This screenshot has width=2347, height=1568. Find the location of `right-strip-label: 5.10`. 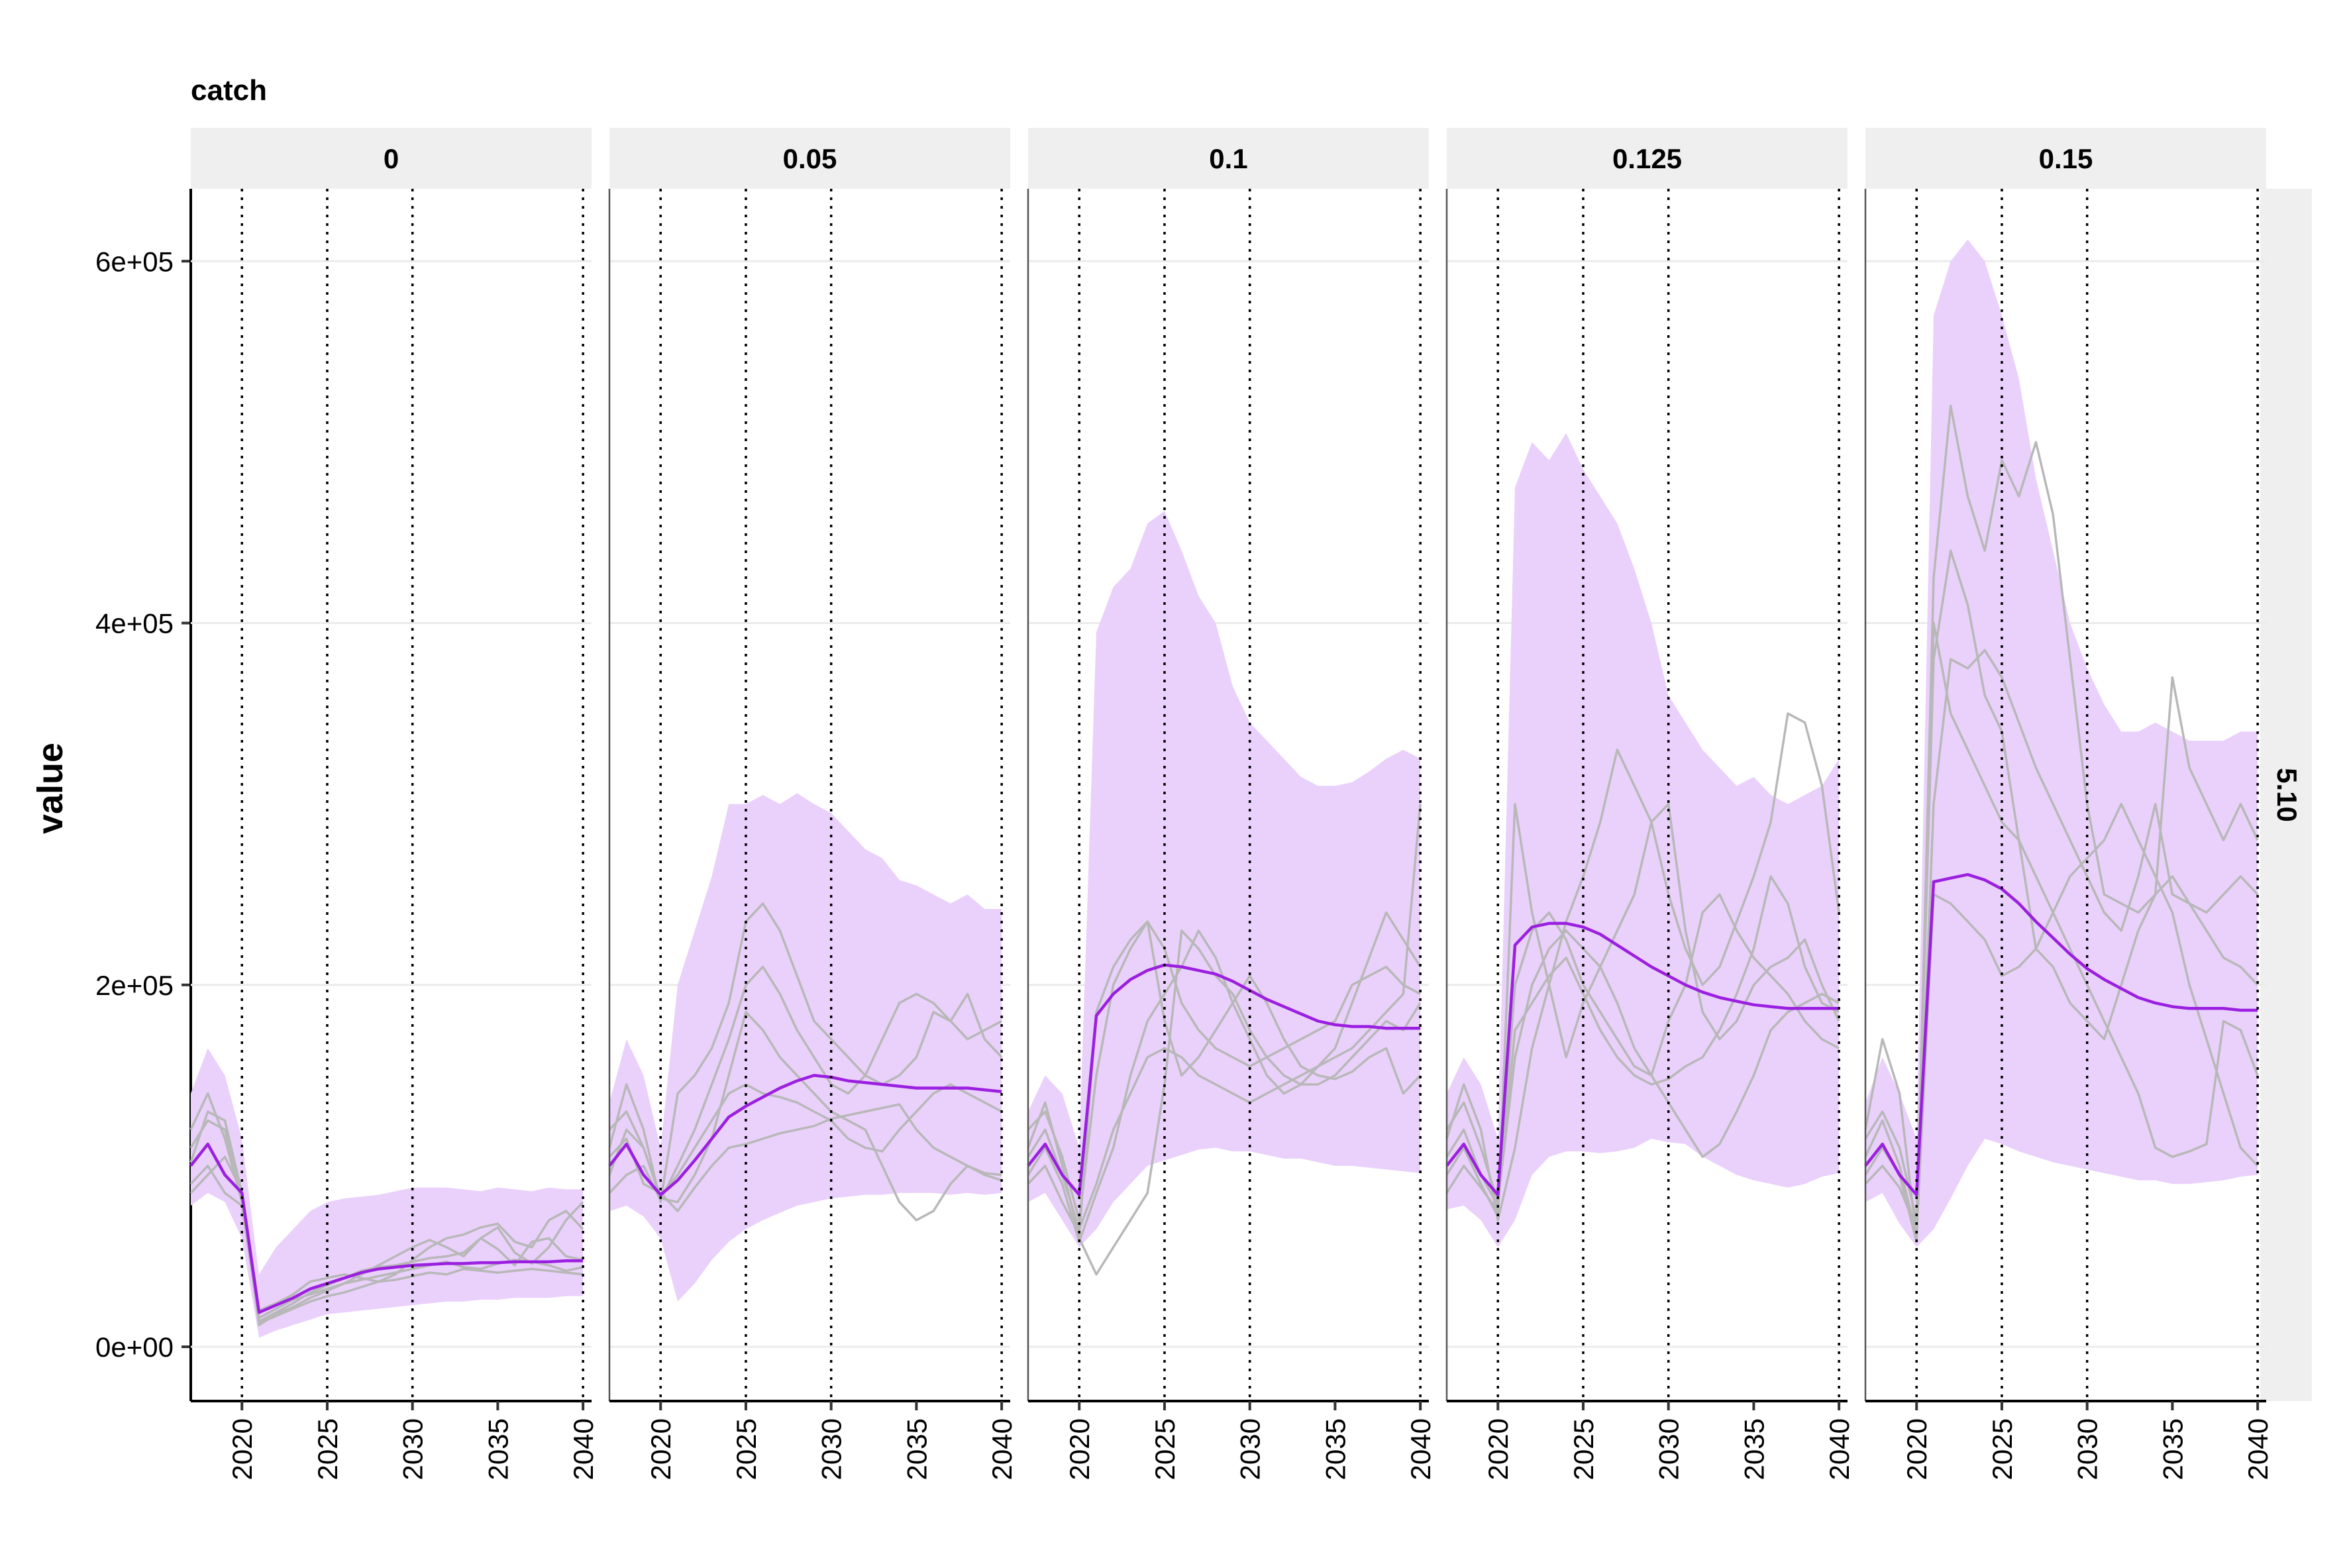

right-strip-label: 5.10 is located at coordinates (2287, 795).